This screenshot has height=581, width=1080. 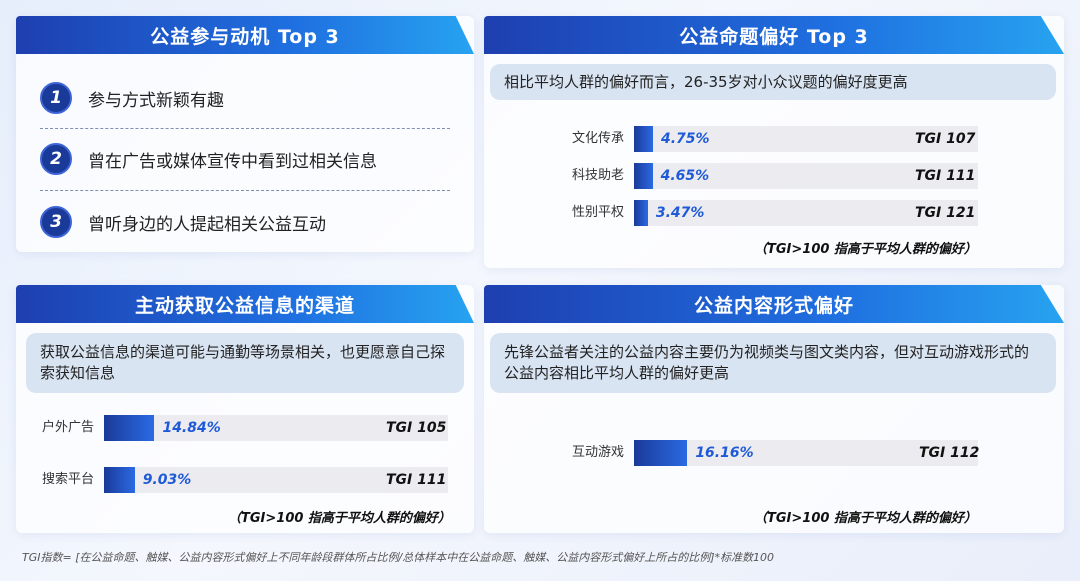 What do you see at coordinates (167, 480) in the screenshot?
I see `bar-value-label: 9.03%` at bounding box center [167, 480].